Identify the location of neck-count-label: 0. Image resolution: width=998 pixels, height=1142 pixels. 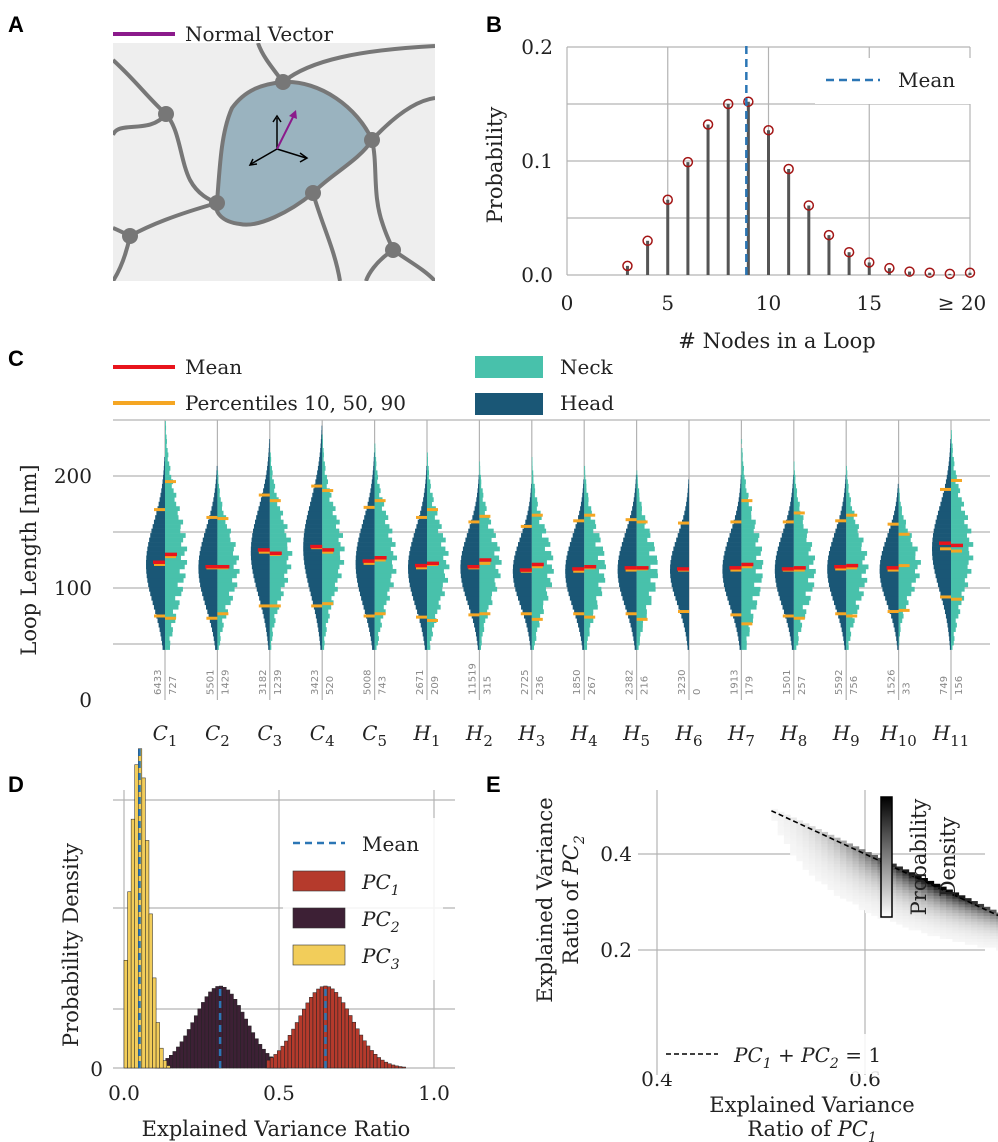
(697, 692).